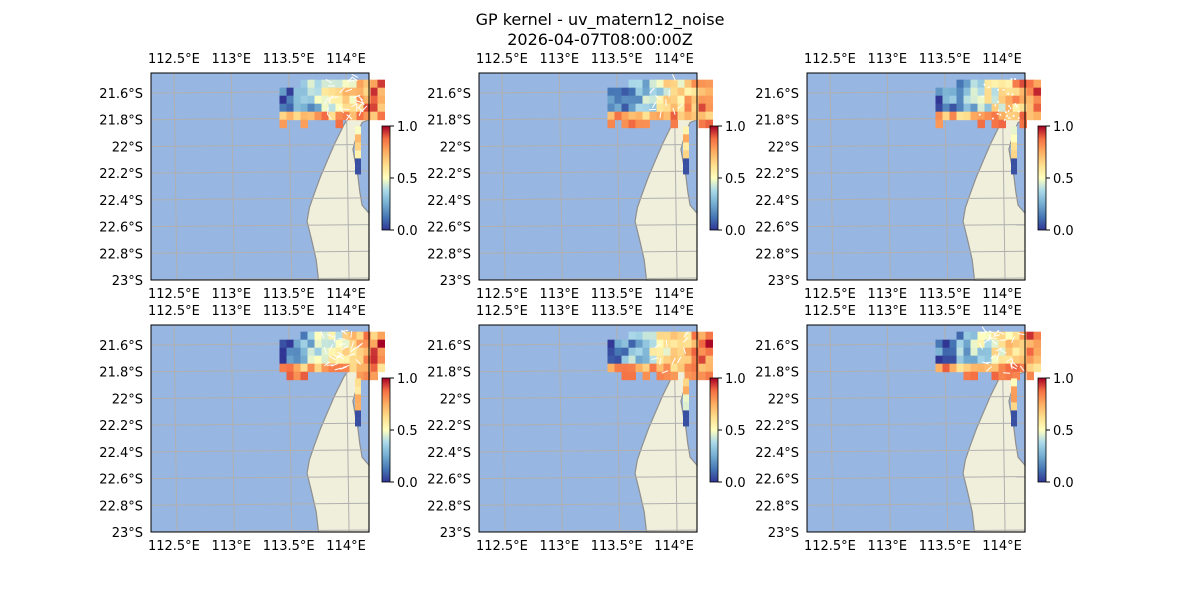  Describe the element at coordinates (346, 294) in the screenshot. I see `x-tick-label-bottom: 114°E` at that location.